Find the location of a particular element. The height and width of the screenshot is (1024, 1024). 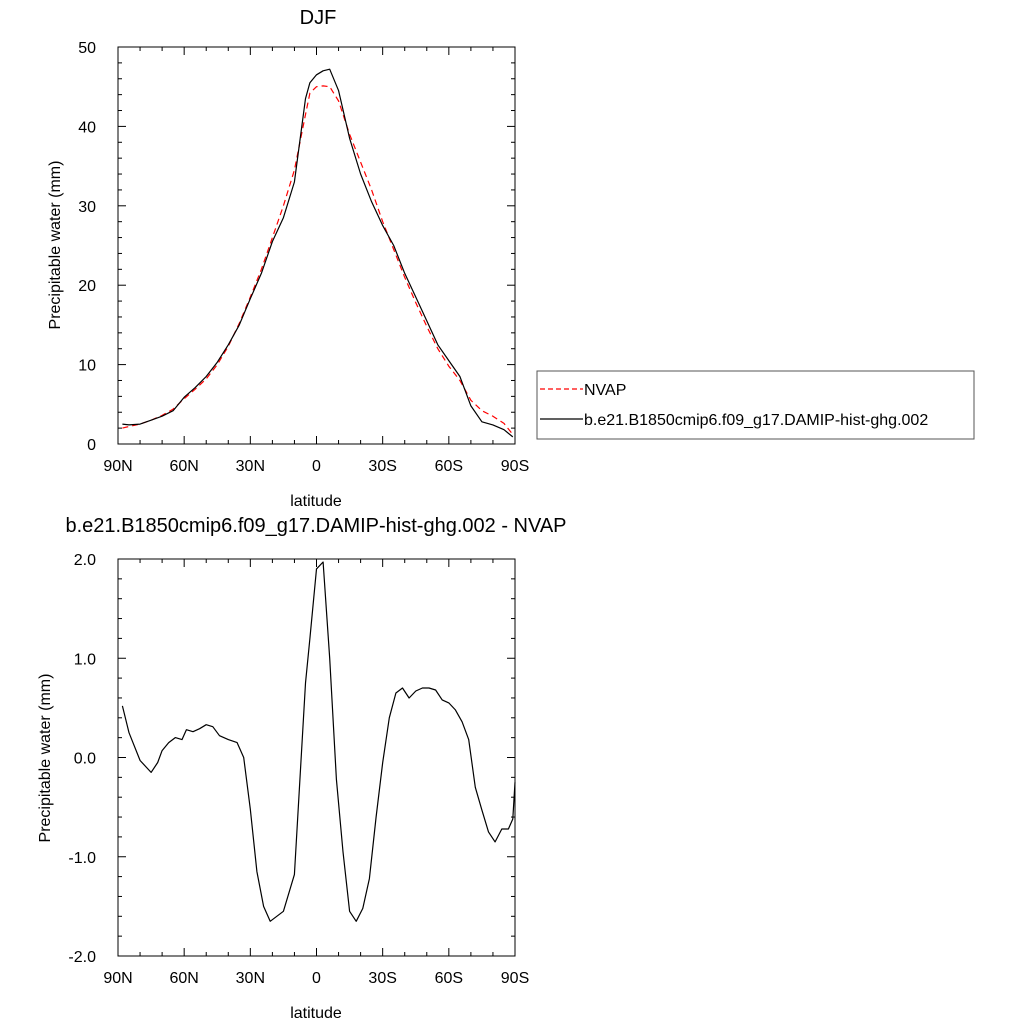

top-y-tick-label: 0 is located at coordinates (91, 445).